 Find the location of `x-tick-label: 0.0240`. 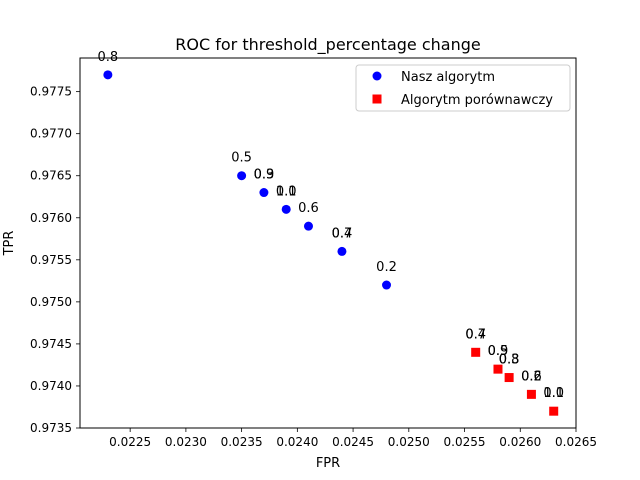

x-tick-label: 0.0240 is located at coordinates (297, 442).